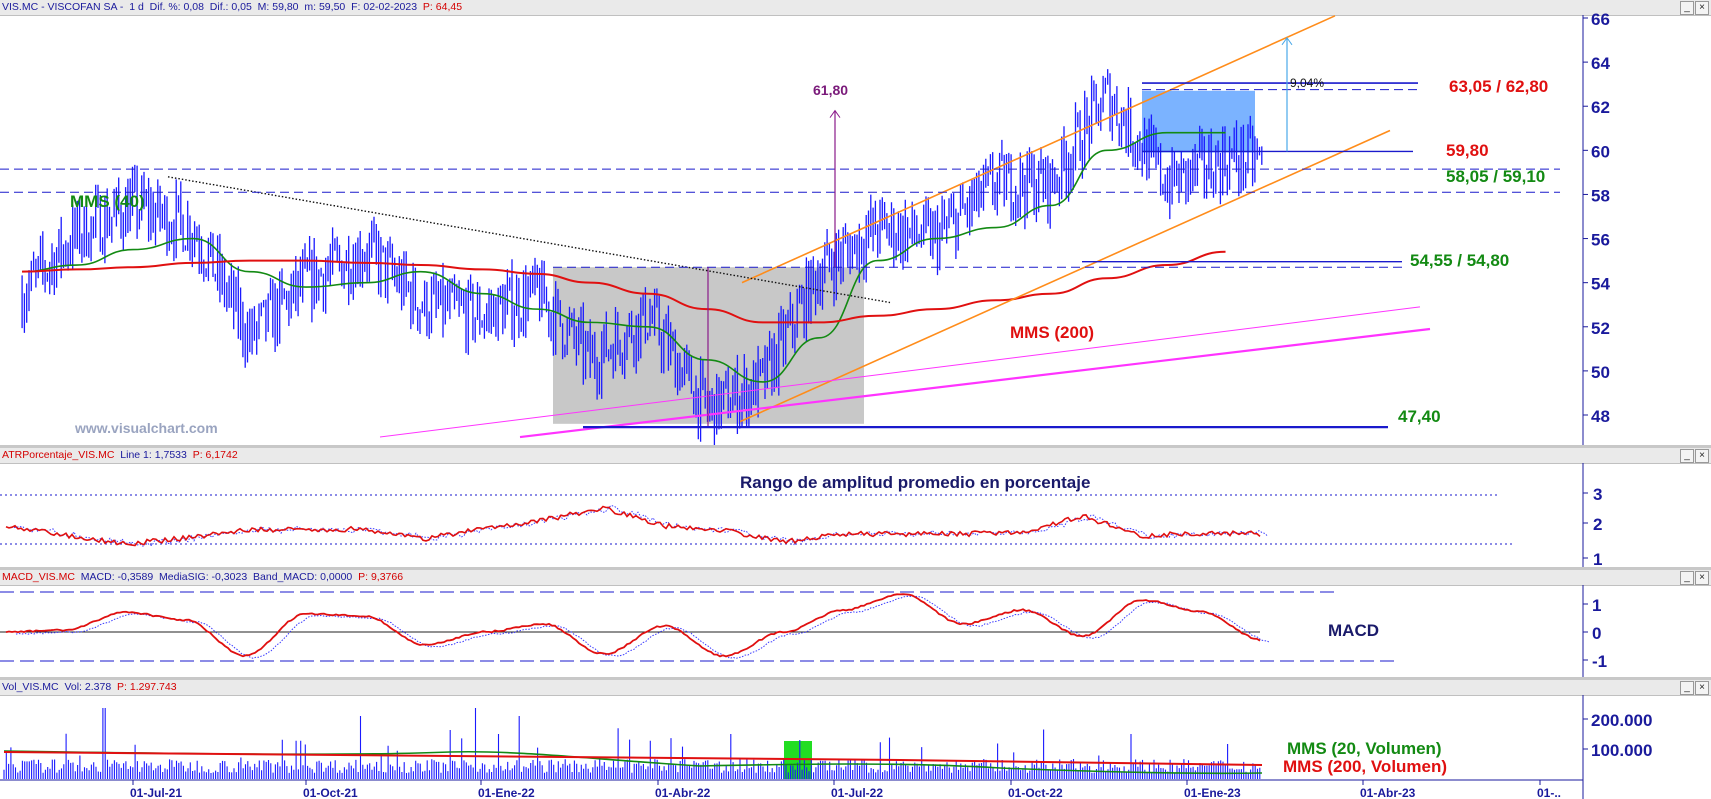  What do you see at coordinates (63, 7) in the screenshot?
I see `price-ticker: VIS.MC - VISCOFAN SA -` at bounding box center [63, 7].